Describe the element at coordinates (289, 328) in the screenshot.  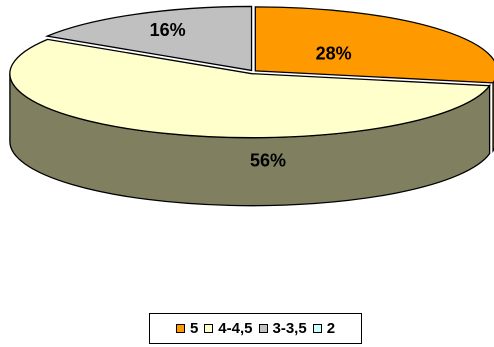
I see `legend-label-3-3-5: 3-3,5` at that location.